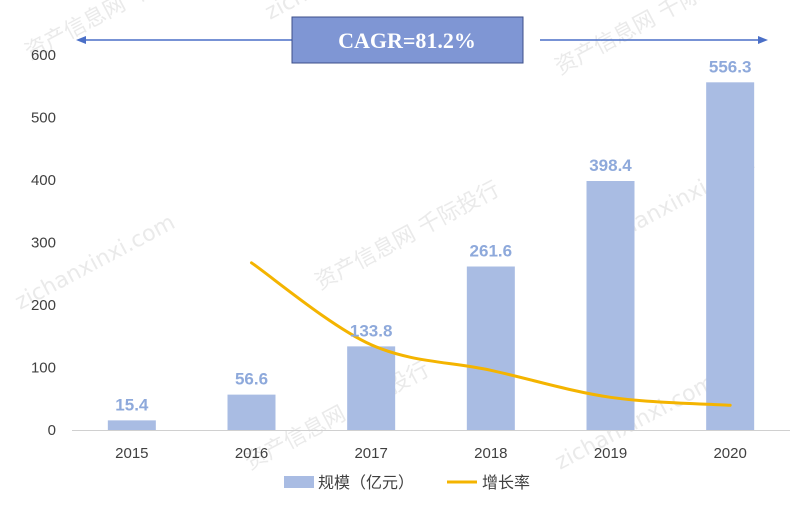  Describe the element at coordinates (431, 446) in the screenshot. I see `x-axis: 2015 2016 2017 2018 2019 2020` at that location.